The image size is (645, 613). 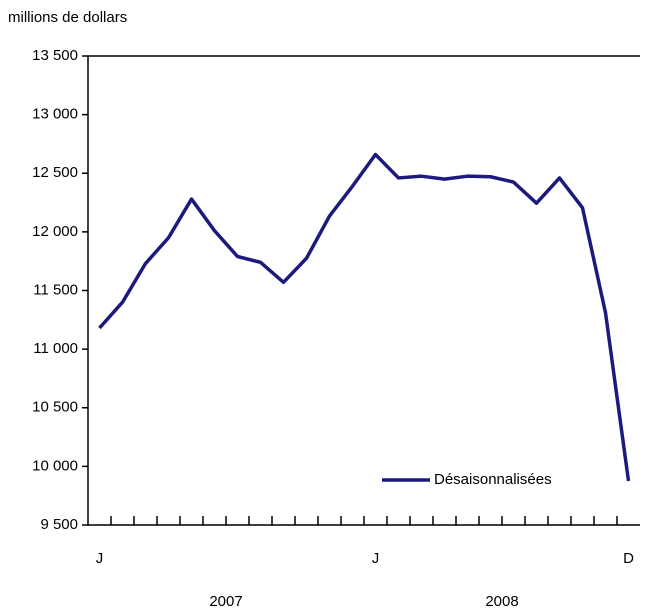 I want to click on year-label: 2007, so click(x=225, y=601).